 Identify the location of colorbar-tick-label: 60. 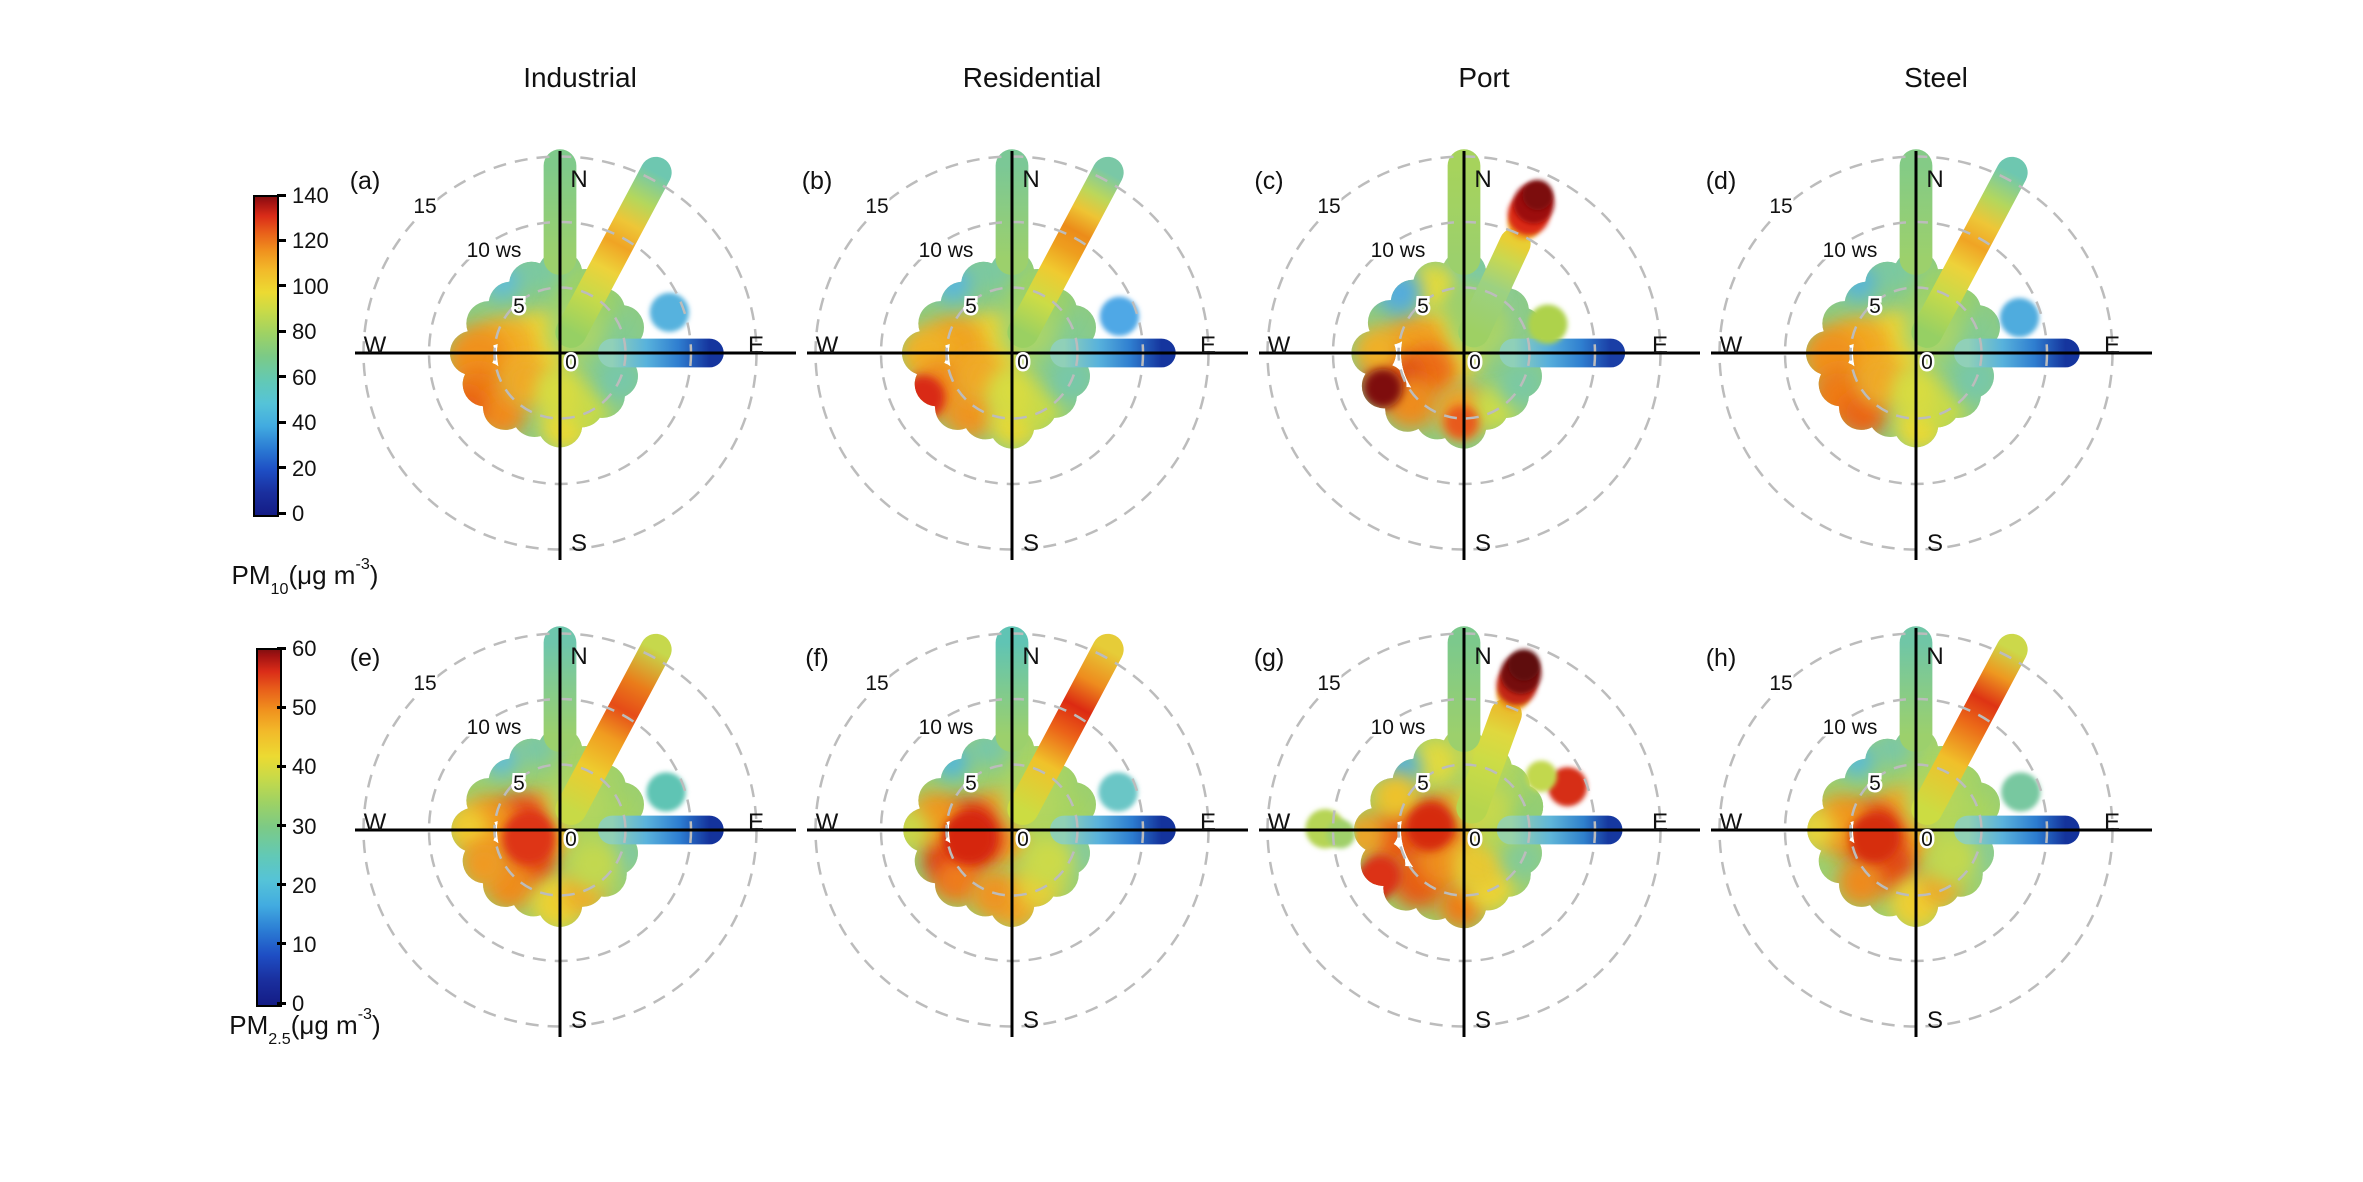
(304, 377).